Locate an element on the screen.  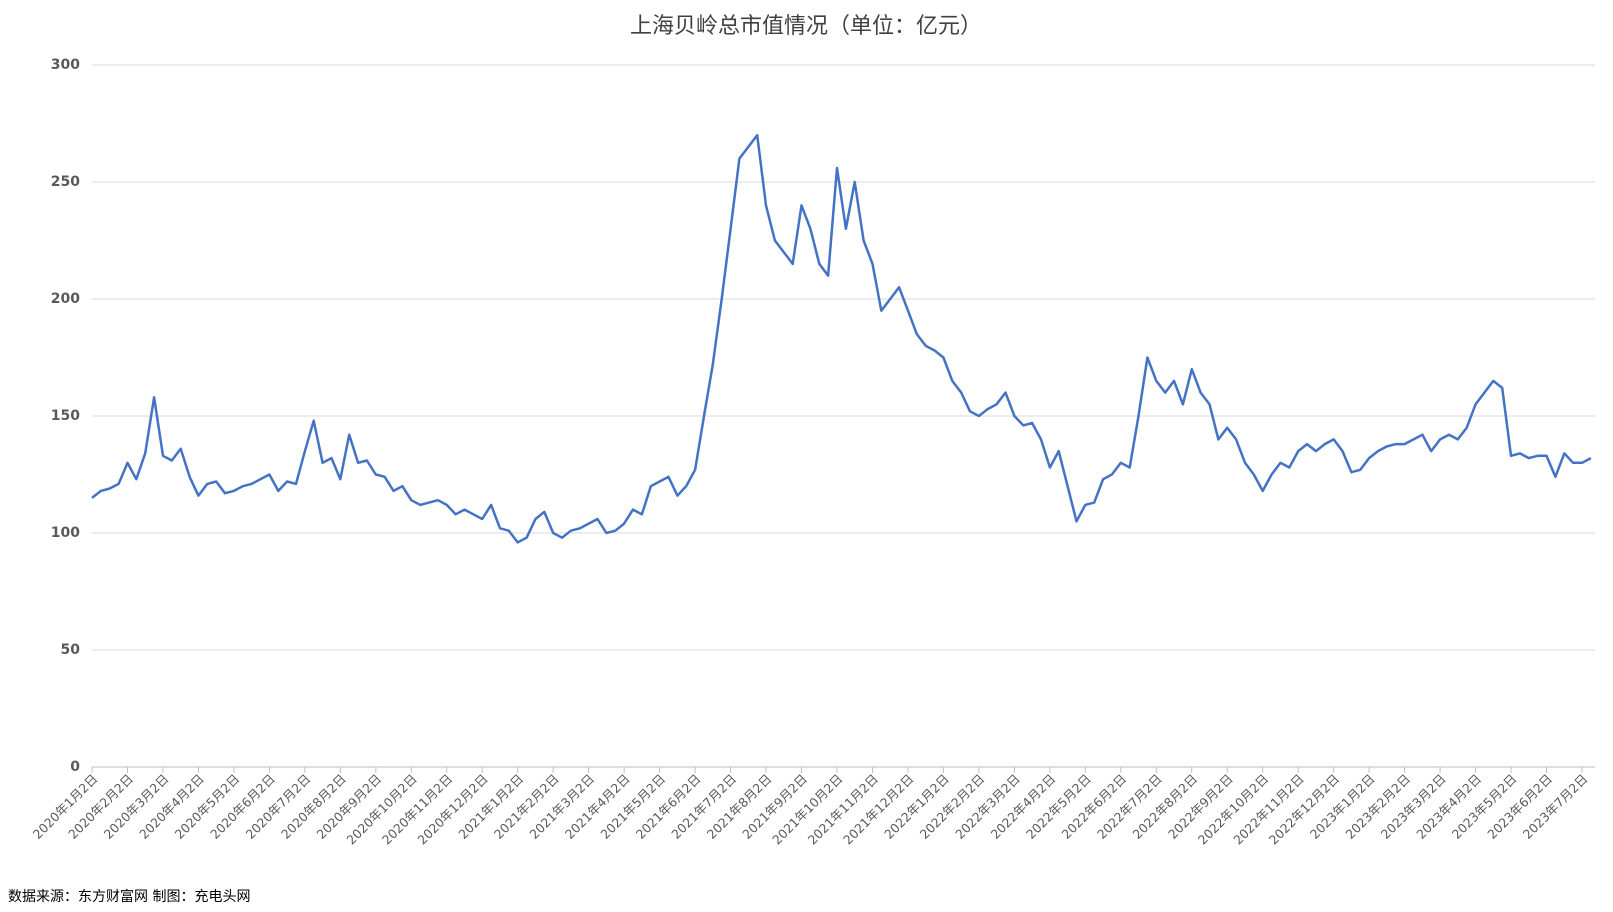
y-tick-label: 100 is located at coordinates (65, 533).